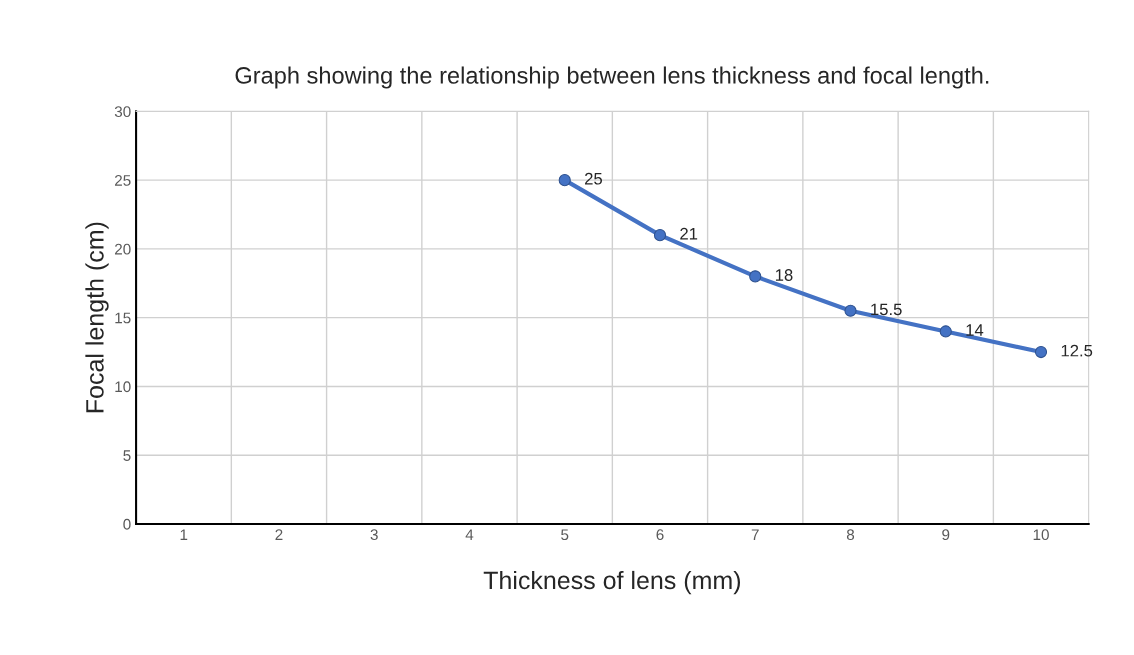 This screenshot has height=655, width=1134. I want to click on y-tick-label: 10, so click(123, 387).